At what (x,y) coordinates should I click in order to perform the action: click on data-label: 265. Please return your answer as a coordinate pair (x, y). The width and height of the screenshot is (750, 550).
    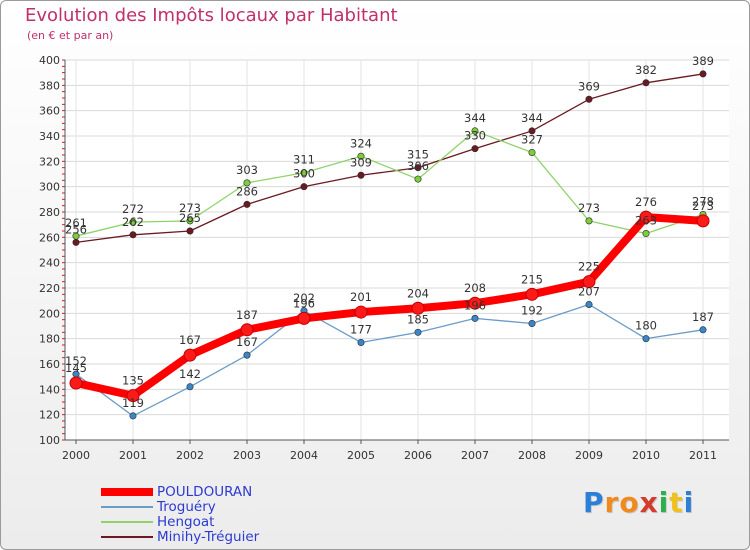
    Looking at the image, I should click on (190, 218).